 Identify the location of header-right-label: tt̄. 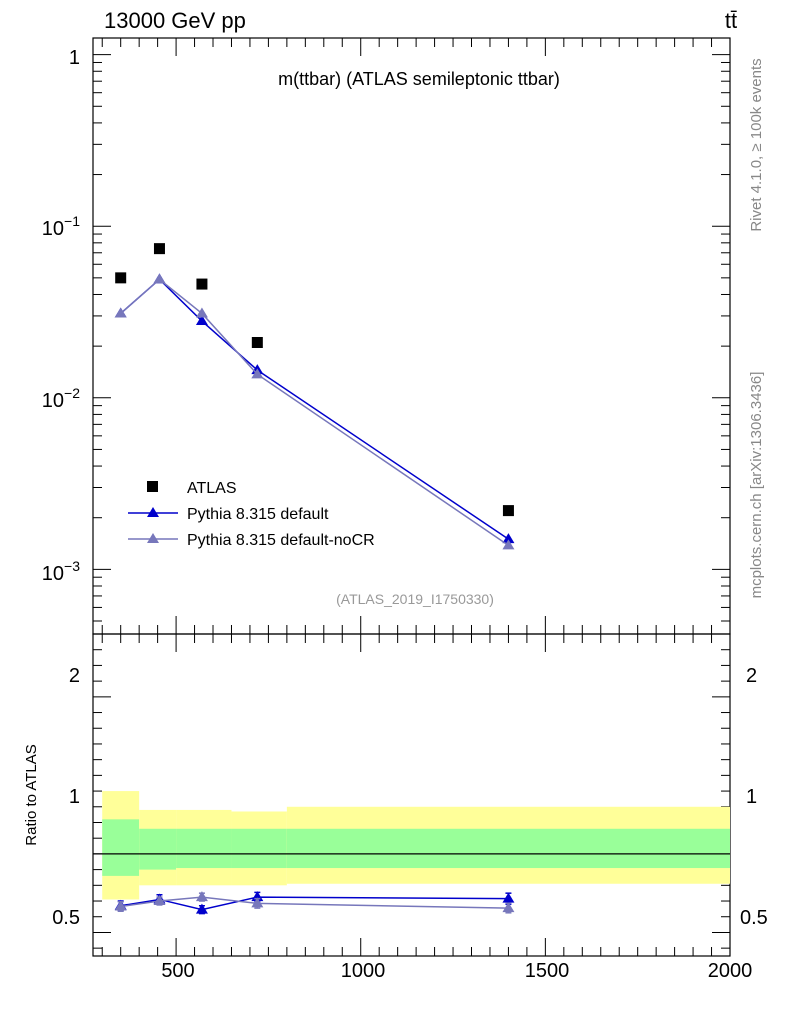
(731, 20).